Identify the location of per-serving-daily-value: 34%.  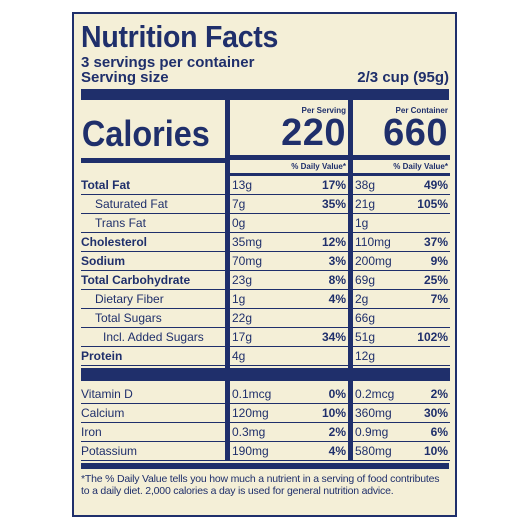
(333, 337).